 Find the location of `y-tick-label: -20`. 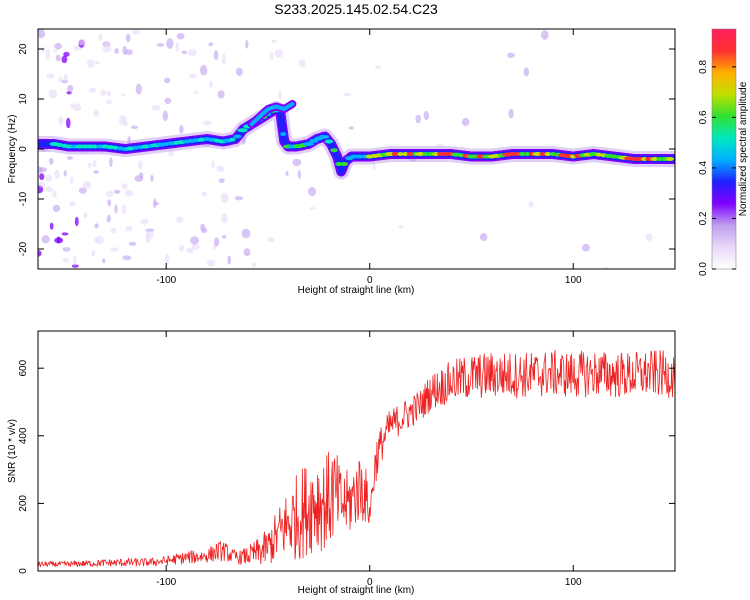

y-tick-label: -20 is located at coordinates (23, 248).